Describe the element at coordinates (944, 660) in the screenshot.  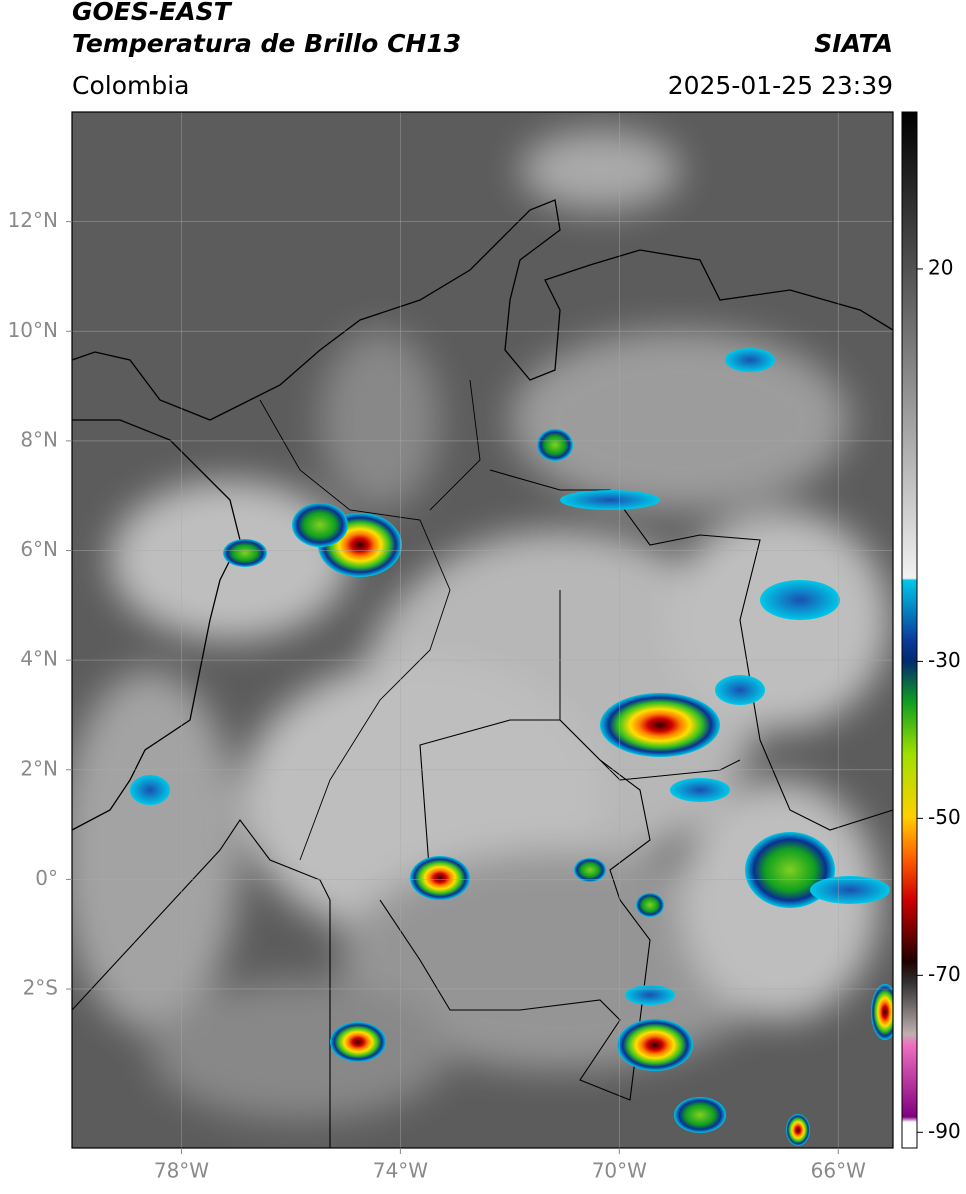
I see `colorbar-tick-label: -30` at that location.